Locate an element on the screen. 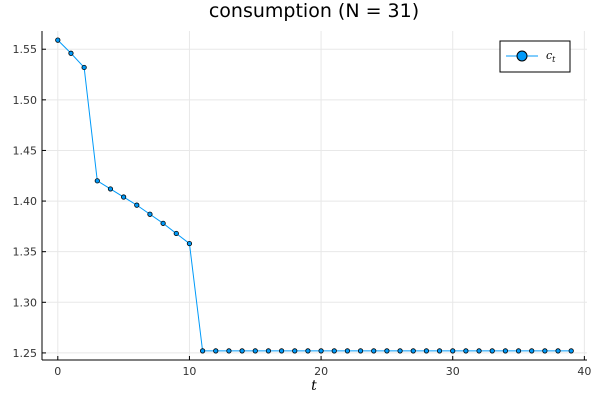 This screenshot has height=400, width=600. y-tick-label: 1.55 is located at coordinates (25, 49).